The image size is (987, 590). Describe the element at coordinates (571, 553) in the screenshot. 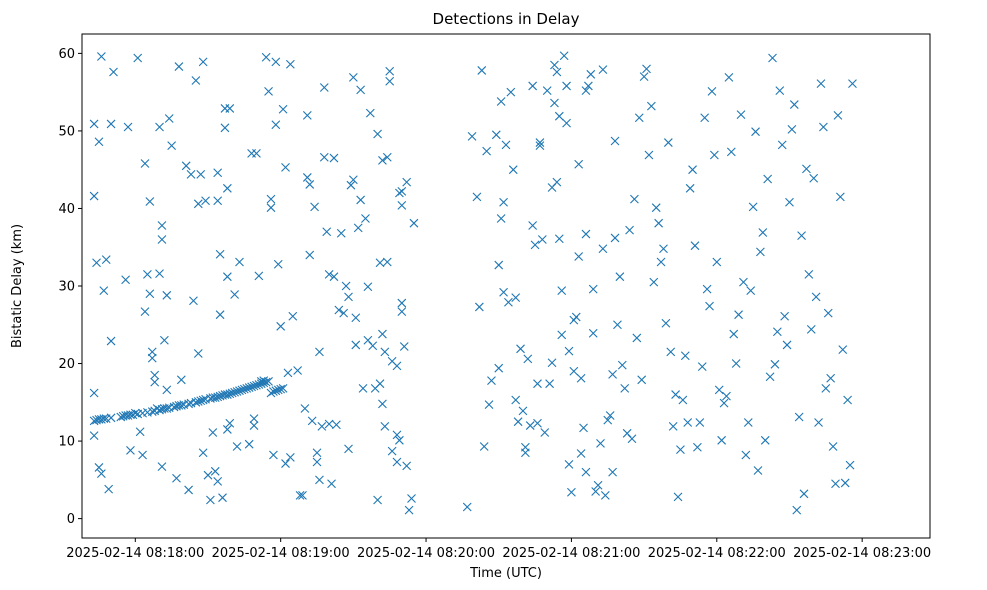

I see `x-tick-label: 2025-02-14 08:21:00` at that location.